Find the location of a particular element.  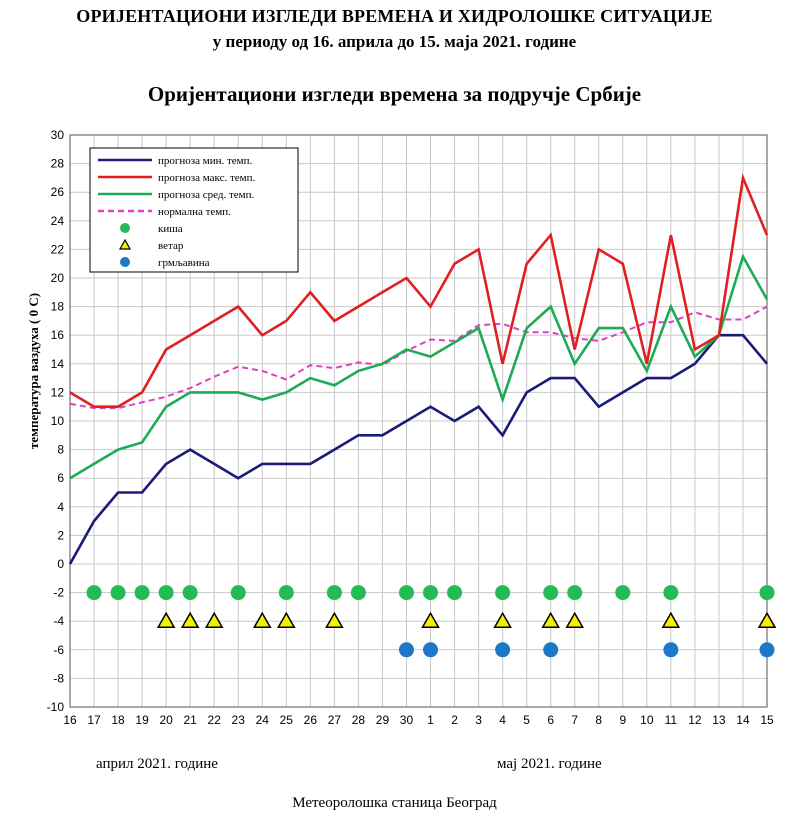

x-tick-label: 20 is located at coordinates (166, 720).